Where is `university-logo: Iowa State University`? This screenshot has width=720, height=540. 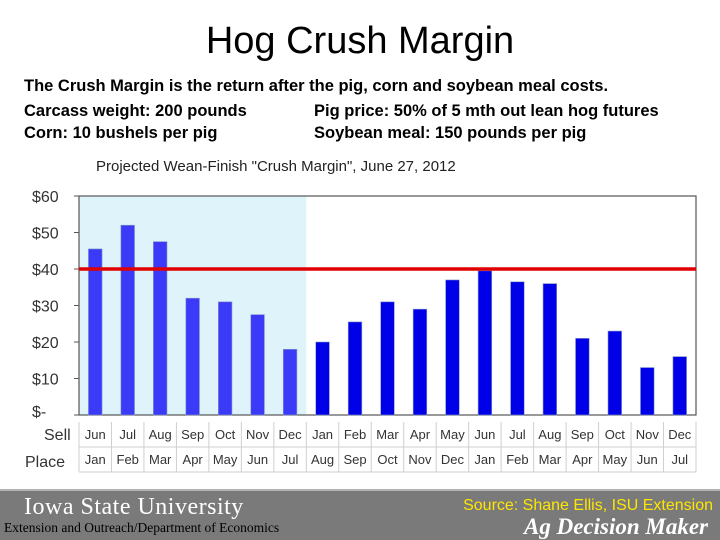 university-logo: Iowa State University is located at coordinates (134, 507).